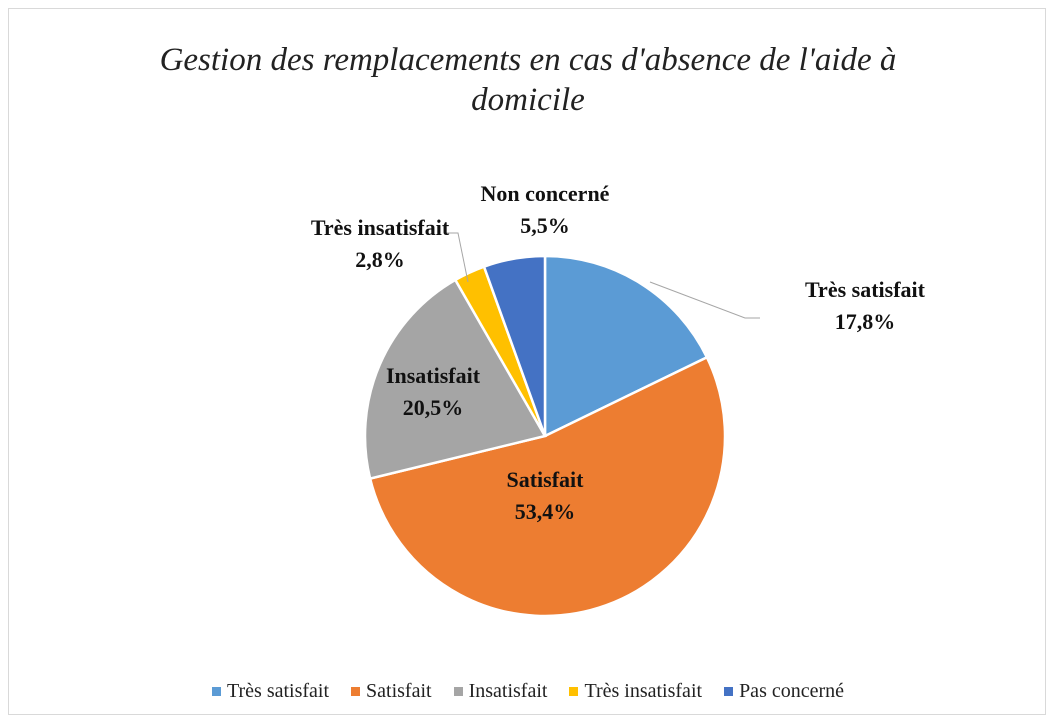 The image size is (1056, 725). I want to click on data-label-value: 5,5%, so click(545, 225).